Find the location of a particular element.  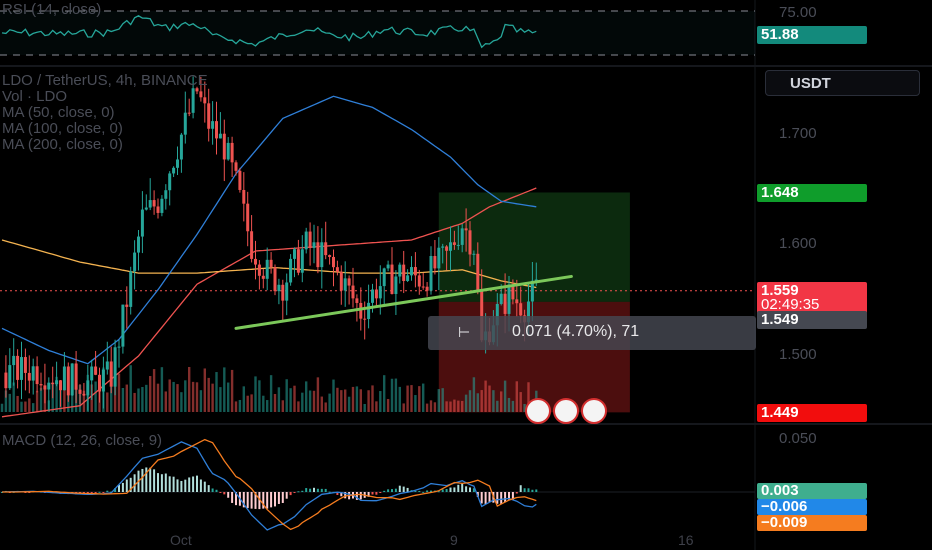

stop-price-tag: 1.449 is located at coordinates (812, 413).